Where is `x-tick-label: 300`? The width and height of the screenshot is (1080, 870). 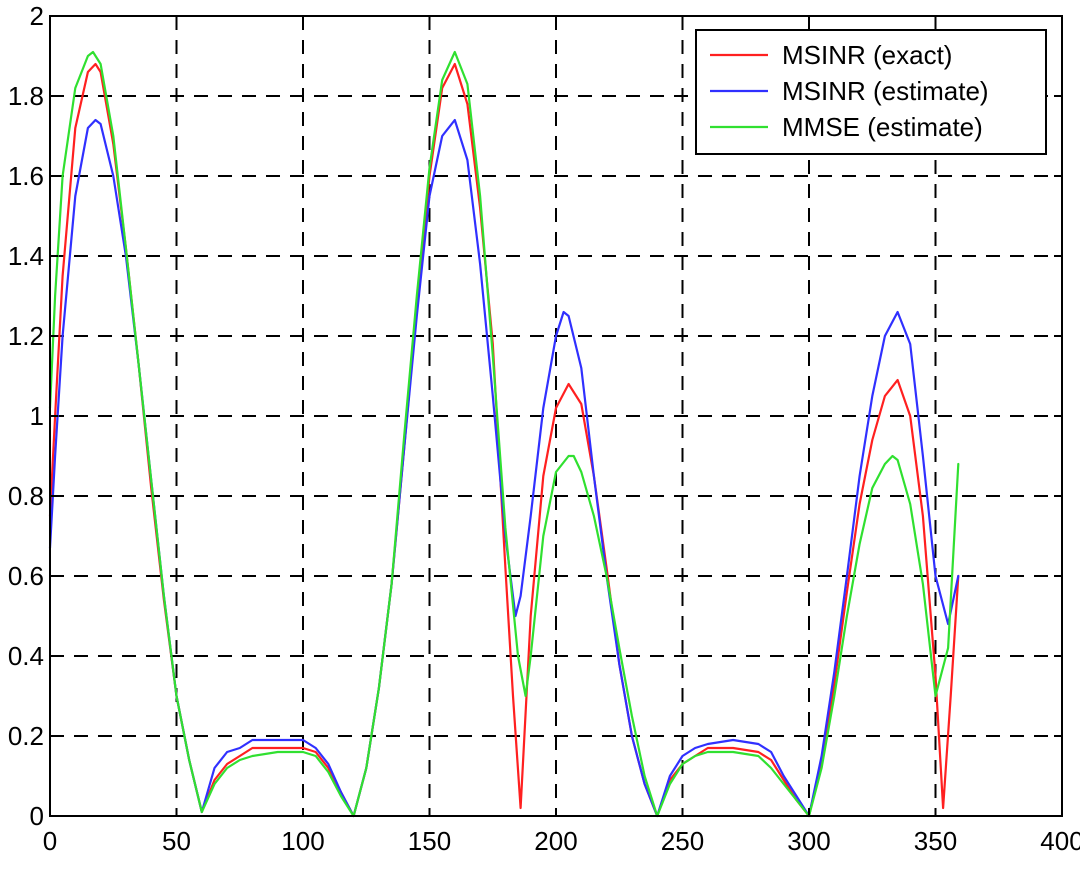 x-tick-label: 300 is located at coordinates (808, 841).